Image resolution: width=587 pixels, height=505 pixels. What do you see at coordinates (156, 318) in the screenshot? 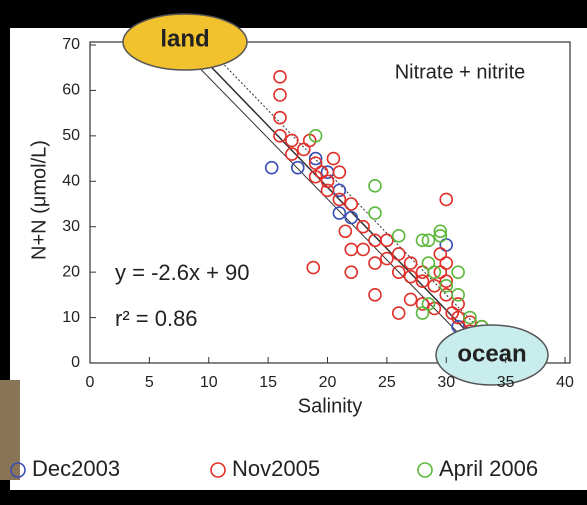
I see `r-squared: r² = 0.86` at bounding box center [156, 318].